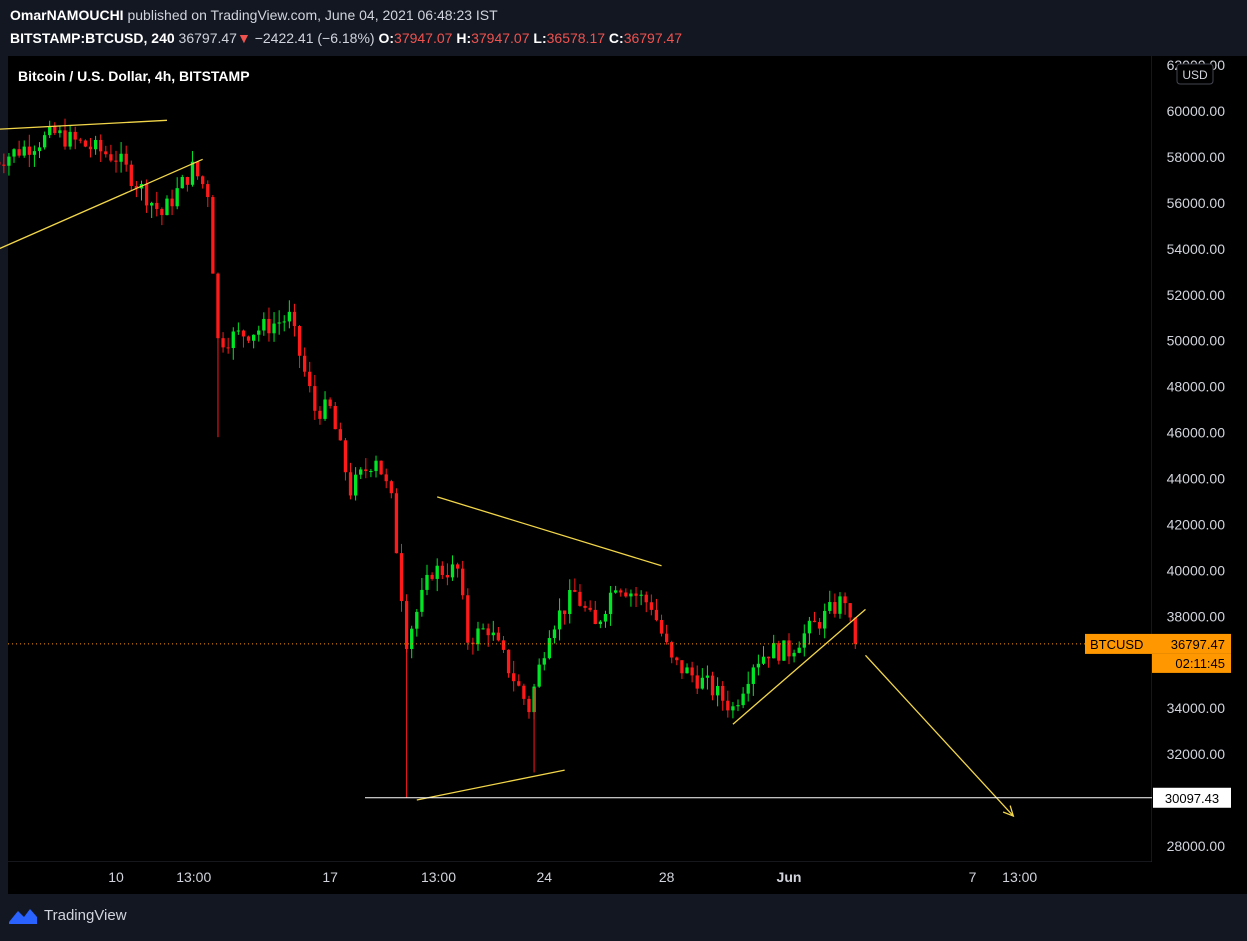 The image size is (1247, 941). I want to click on current-price-value: 36797.47, so click(1198, 644).